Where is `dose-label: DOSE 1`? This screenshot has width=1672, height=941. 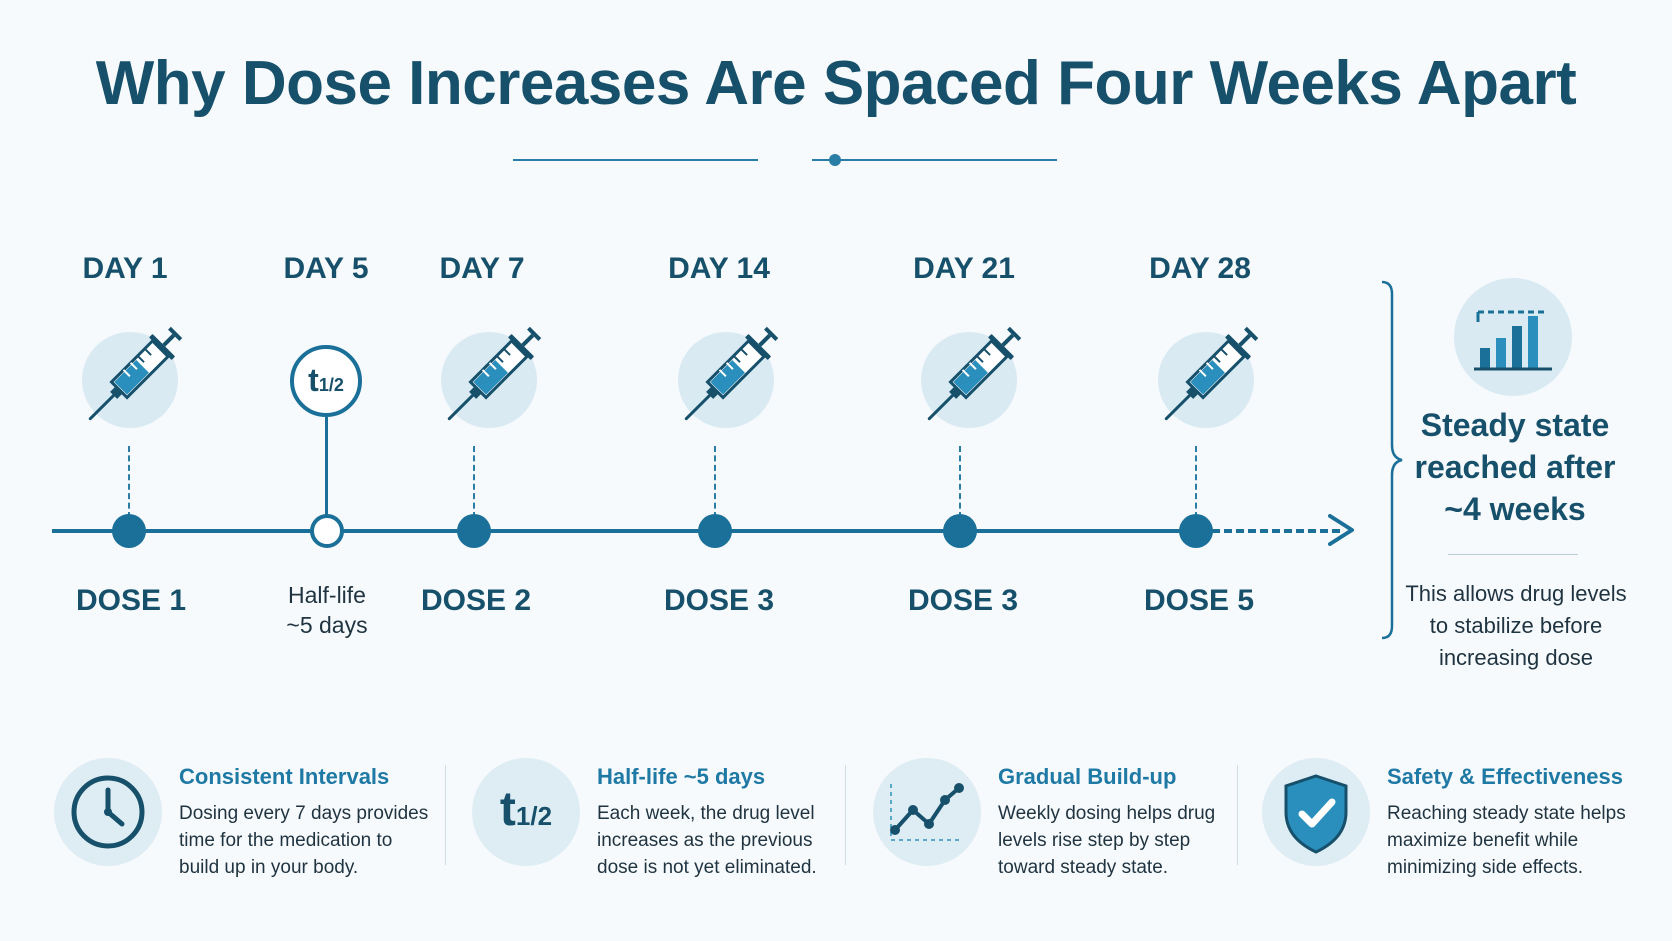
dose-label: DOSE 1 is located at coordinates (131, 600).